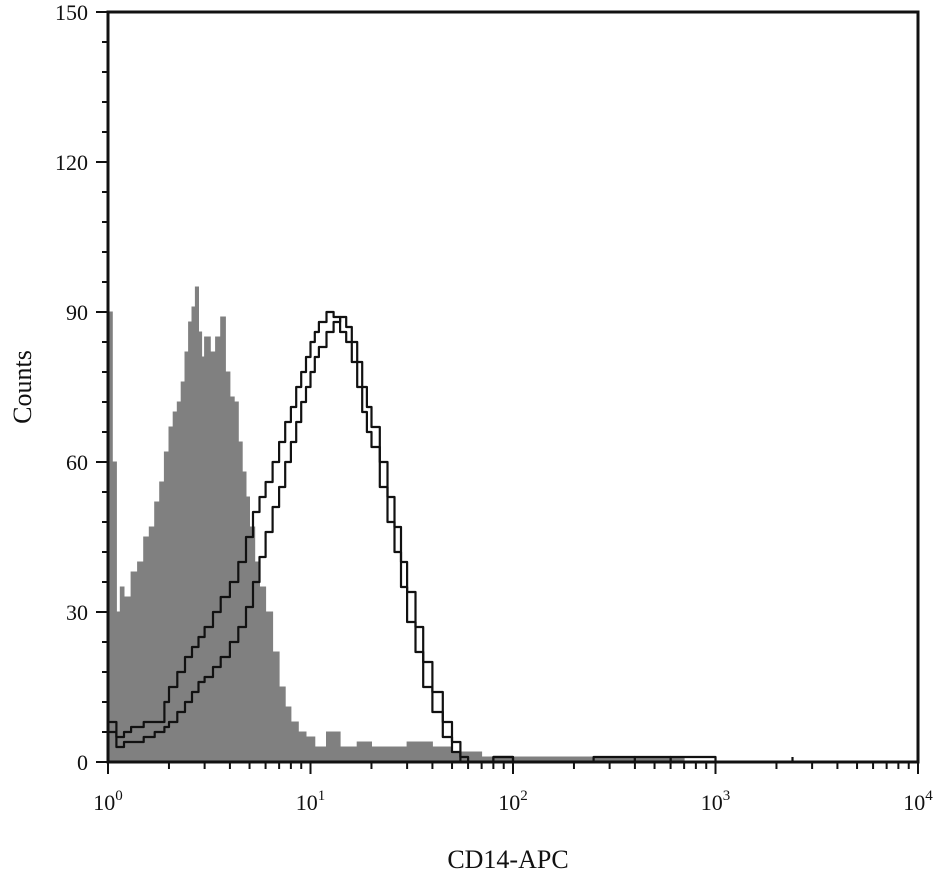 The image size is (947, 884). Describe the element at coordinates (71, 12) in the screenshot. I see `y-tick-label: 150` at that location.